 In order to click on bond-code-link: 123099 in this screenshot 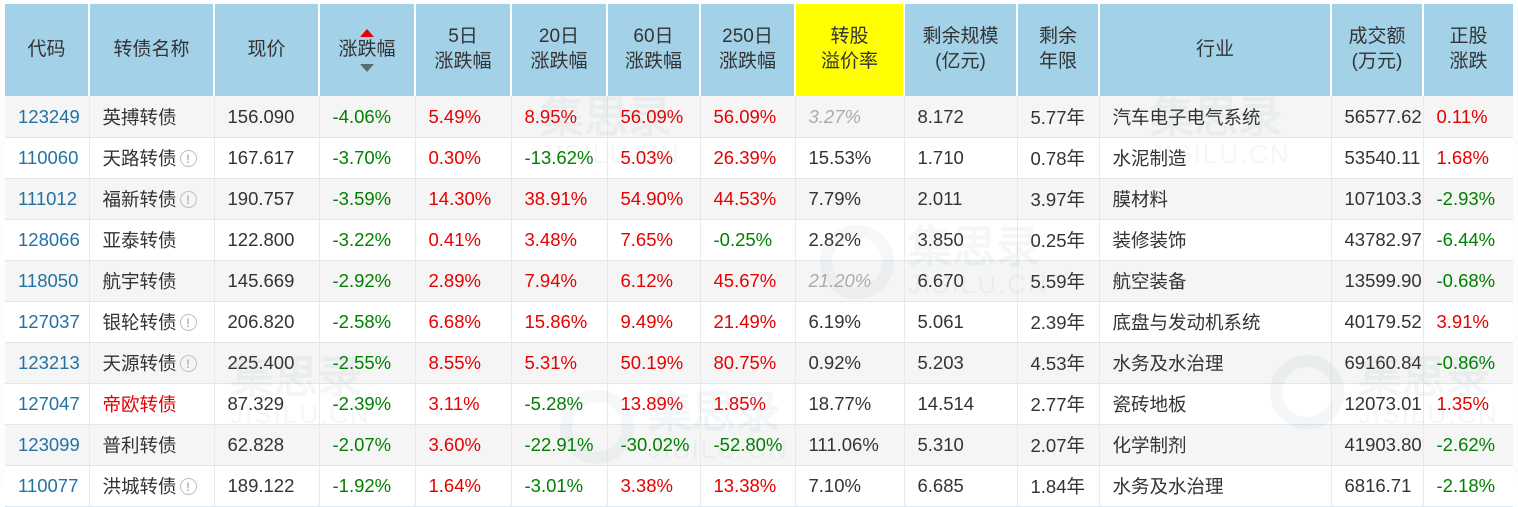, I will do `click(49, 444)`.